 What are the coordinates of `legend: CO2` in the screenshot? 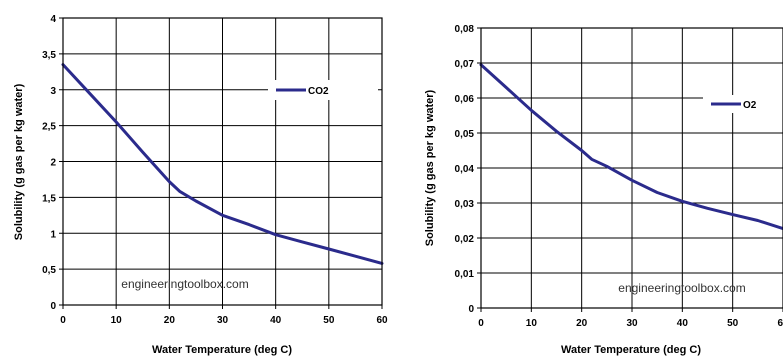 It's located at (323, 90).